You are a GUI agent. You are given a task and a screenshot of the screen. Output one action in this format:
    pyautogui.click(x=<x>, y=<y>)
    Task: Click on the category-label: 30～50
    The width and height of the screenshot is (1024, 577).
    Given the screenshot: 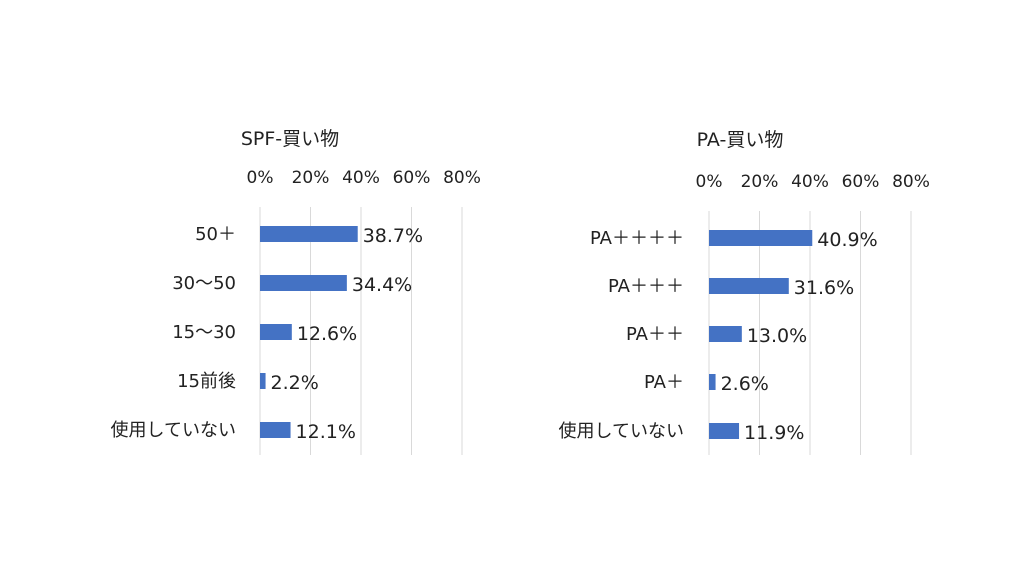 What is the action you would take?
    pyautogui.click(x=204, y=283)
    